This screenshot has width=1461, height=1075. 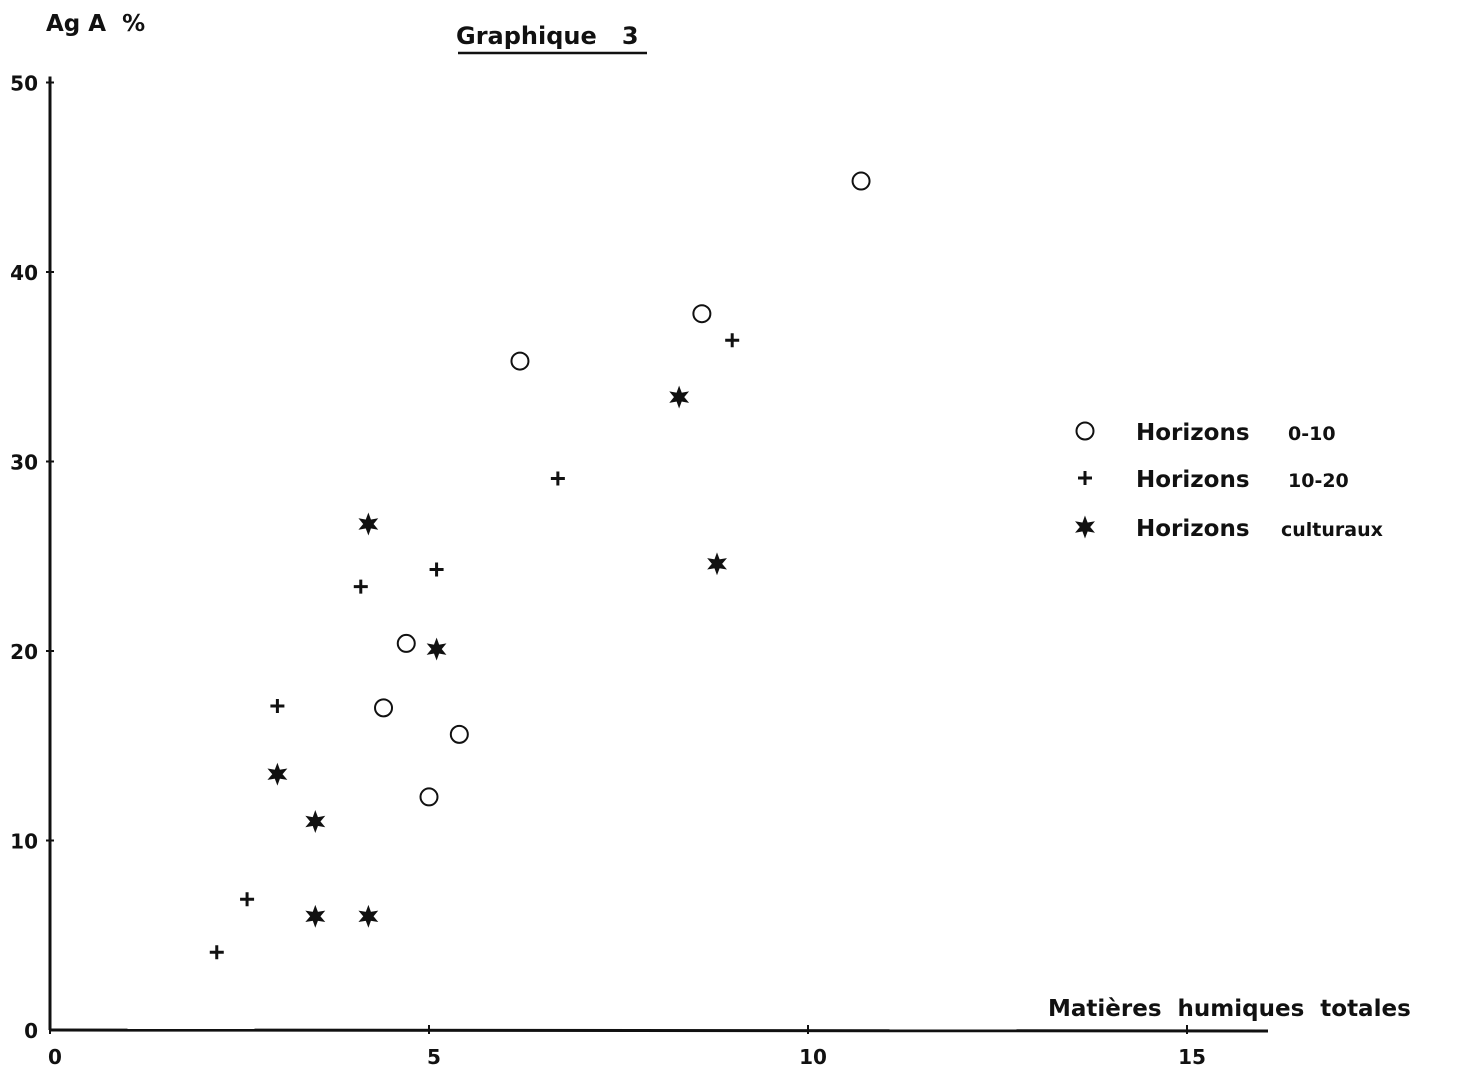 What do you see at coordinates (1229, 1009) in the screenshot?
I see `x-axis-label: Matières humiques totales` at bounding box center [1229, 1009].